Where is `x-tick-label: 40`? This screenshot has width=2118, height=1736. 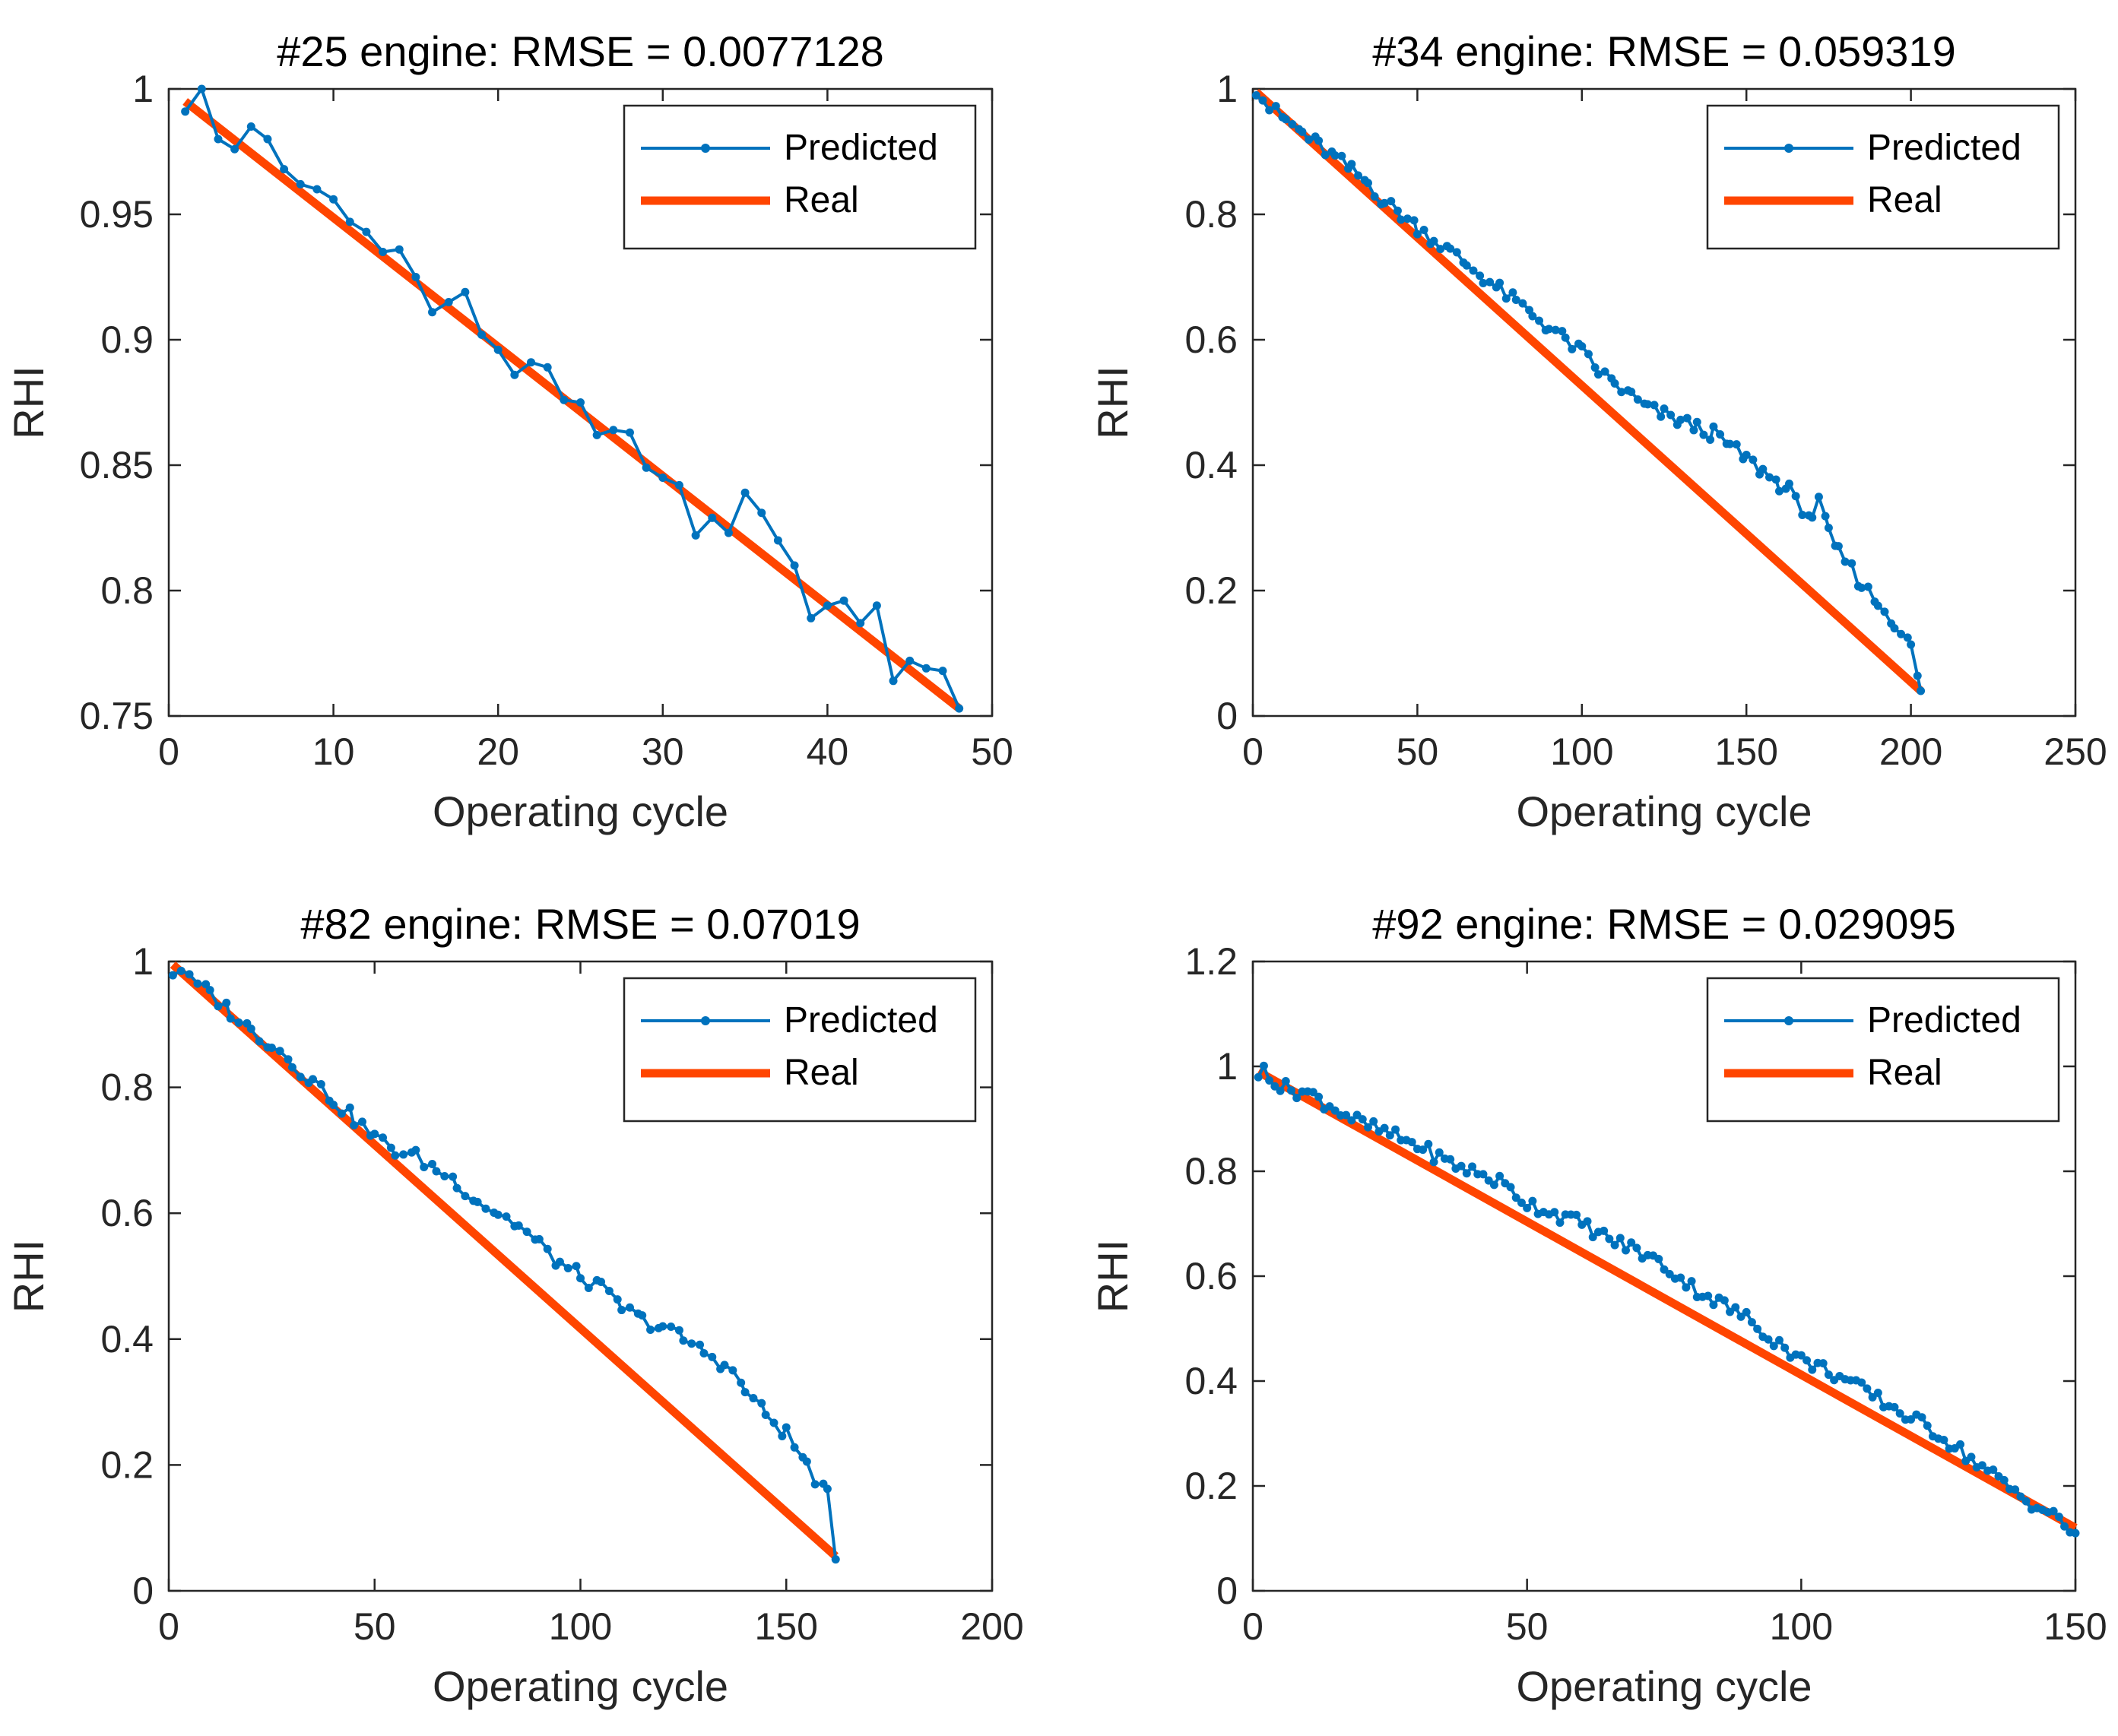 x-tick-label: 40 is located at coordinates (828, 751).